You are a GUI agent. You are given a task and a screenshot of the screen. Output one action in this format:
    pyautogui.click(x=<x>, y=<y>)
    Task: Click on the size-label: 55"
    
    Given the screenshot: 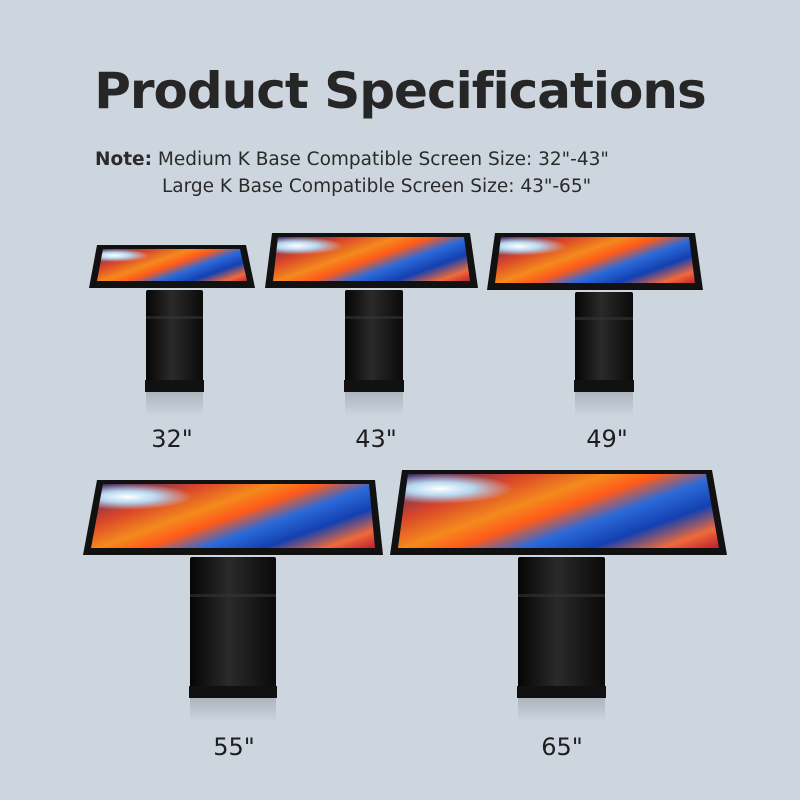 What is the action you would take?
    pyautogui.click(x=234, y=747)
    